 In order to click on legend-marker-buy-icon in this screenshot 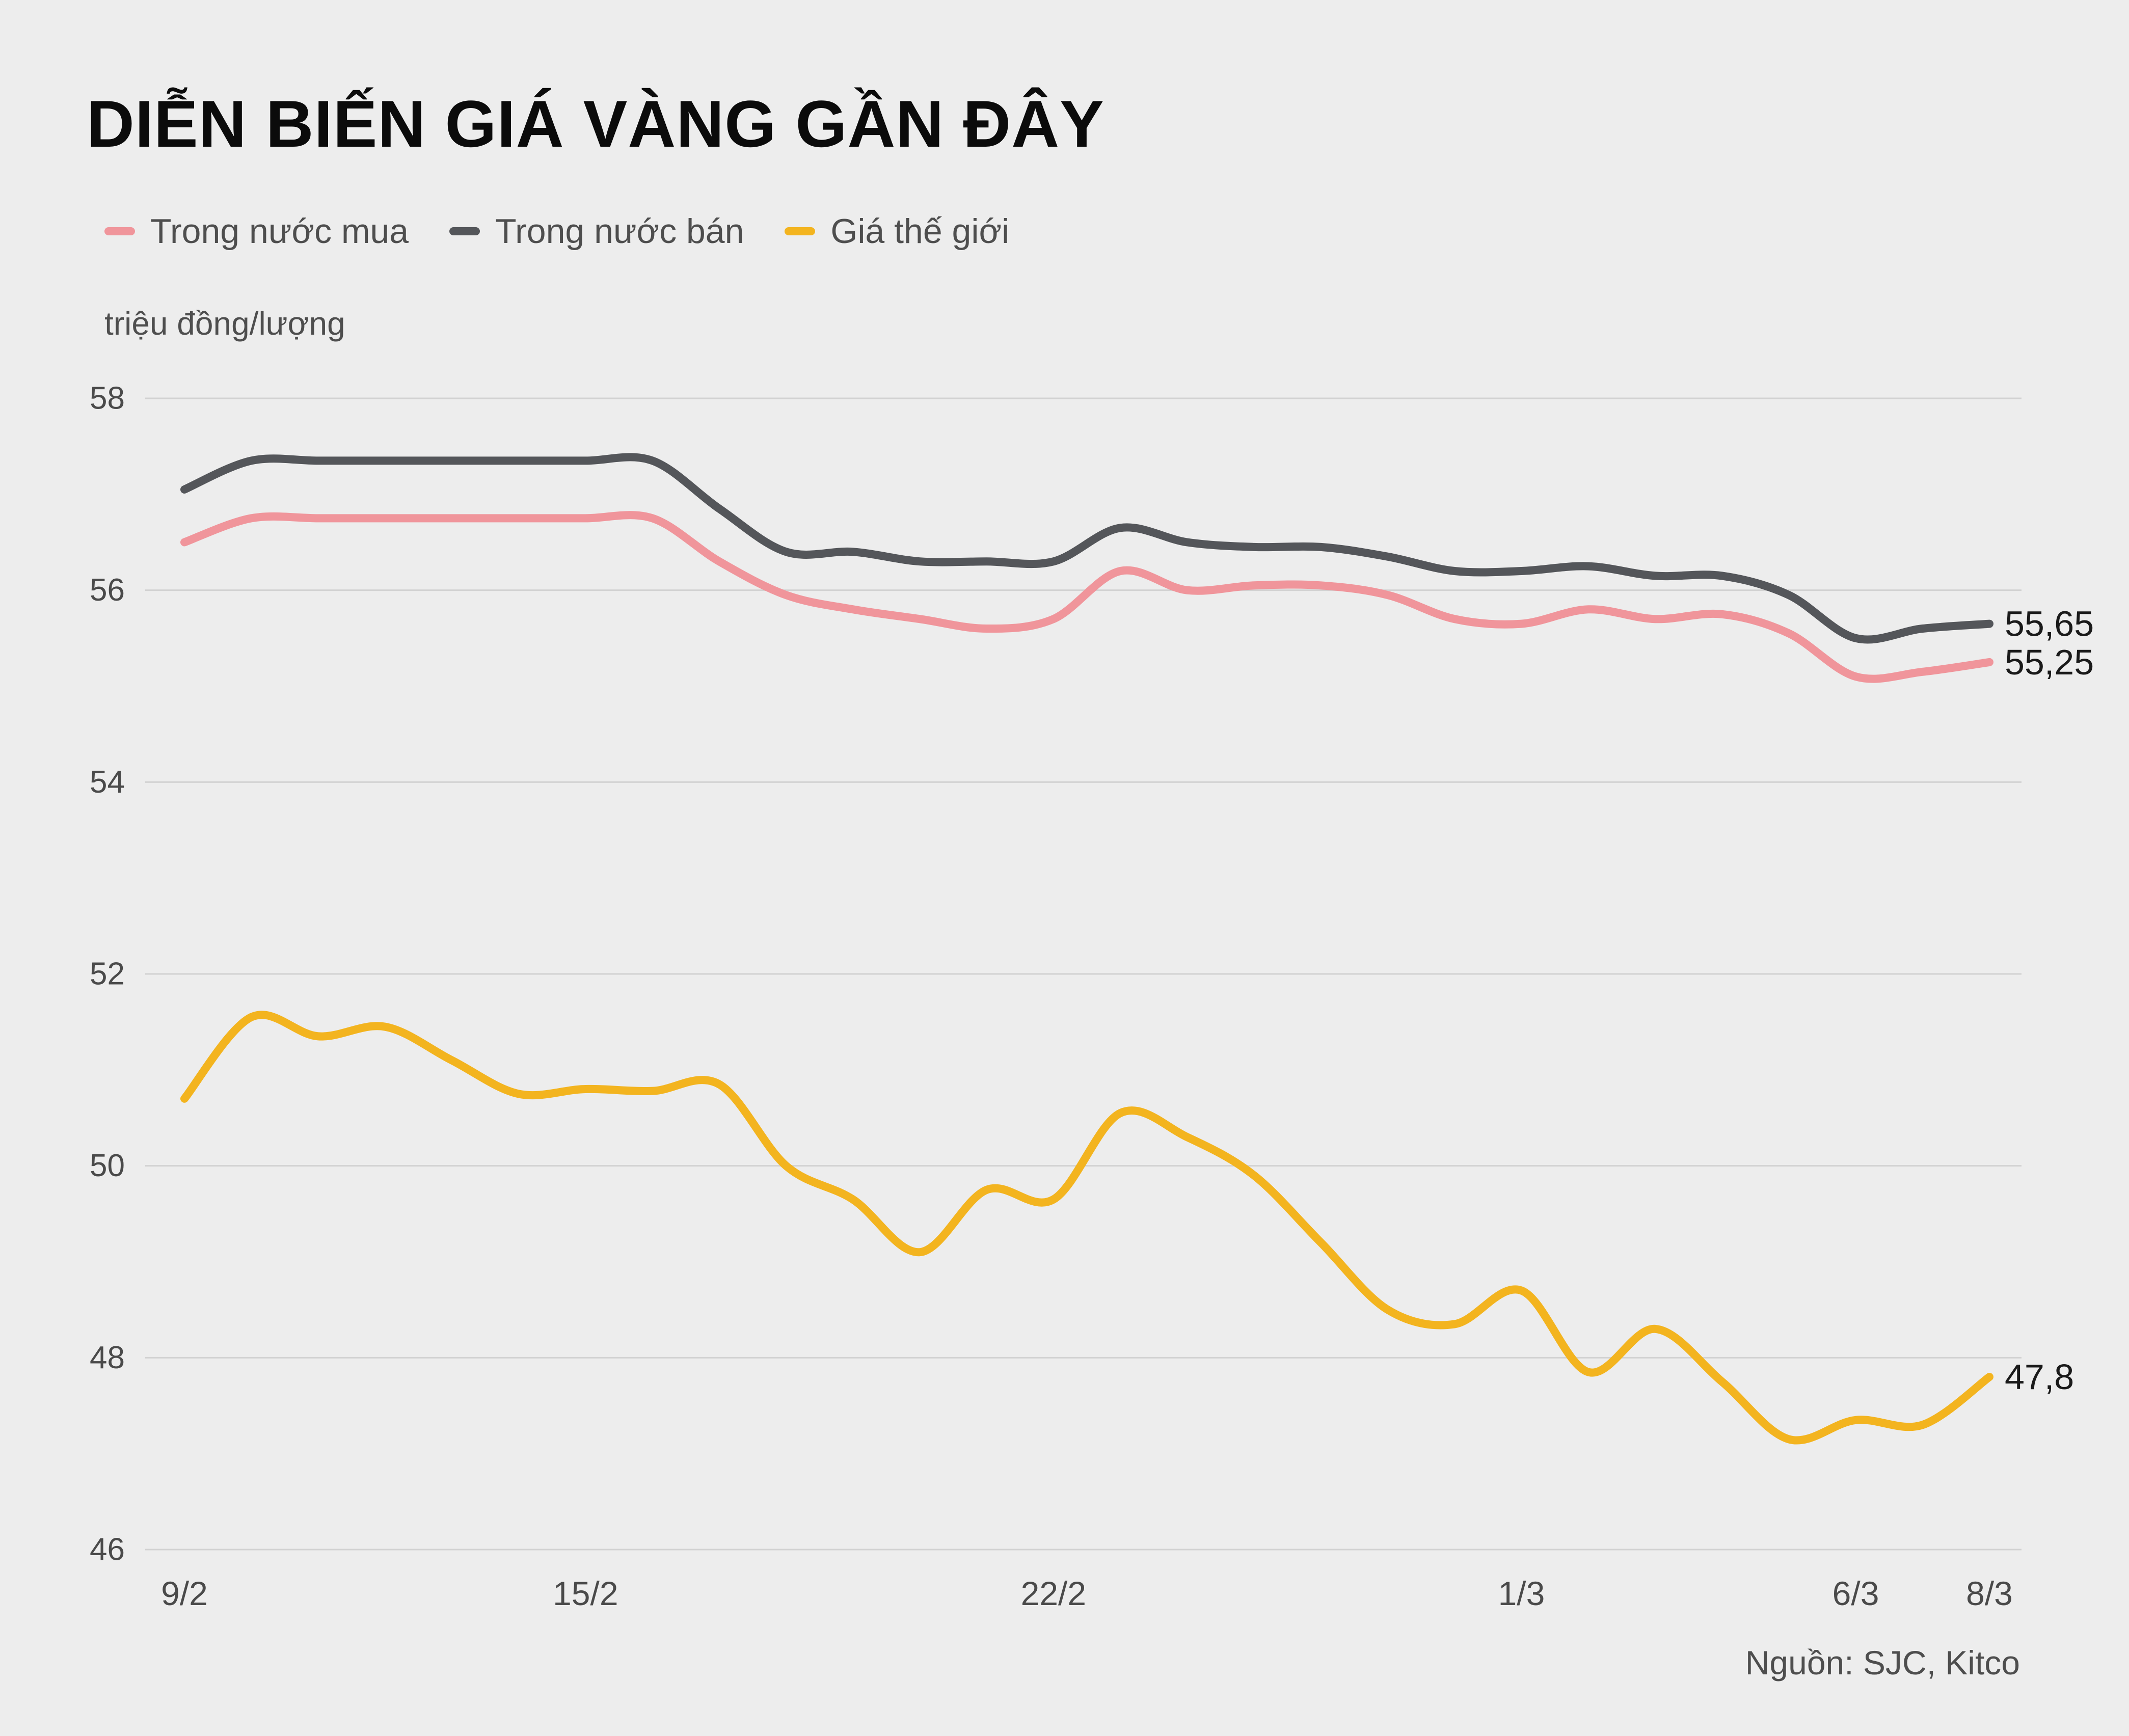, I will do `click(119, 231)`.